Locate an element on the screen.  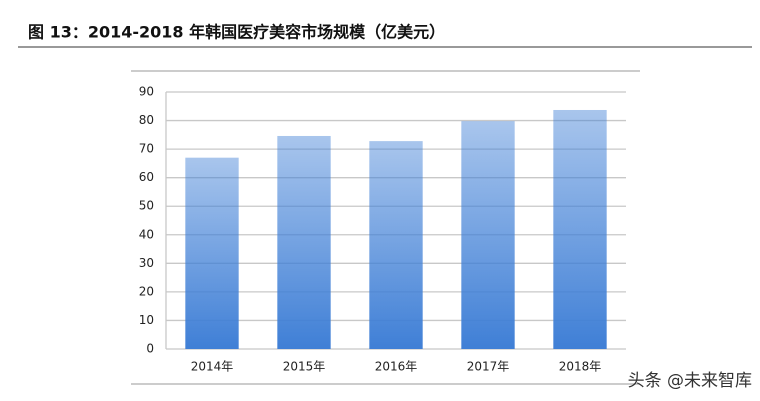
y-tick-label: 70 is located at coordinates (146, 149).